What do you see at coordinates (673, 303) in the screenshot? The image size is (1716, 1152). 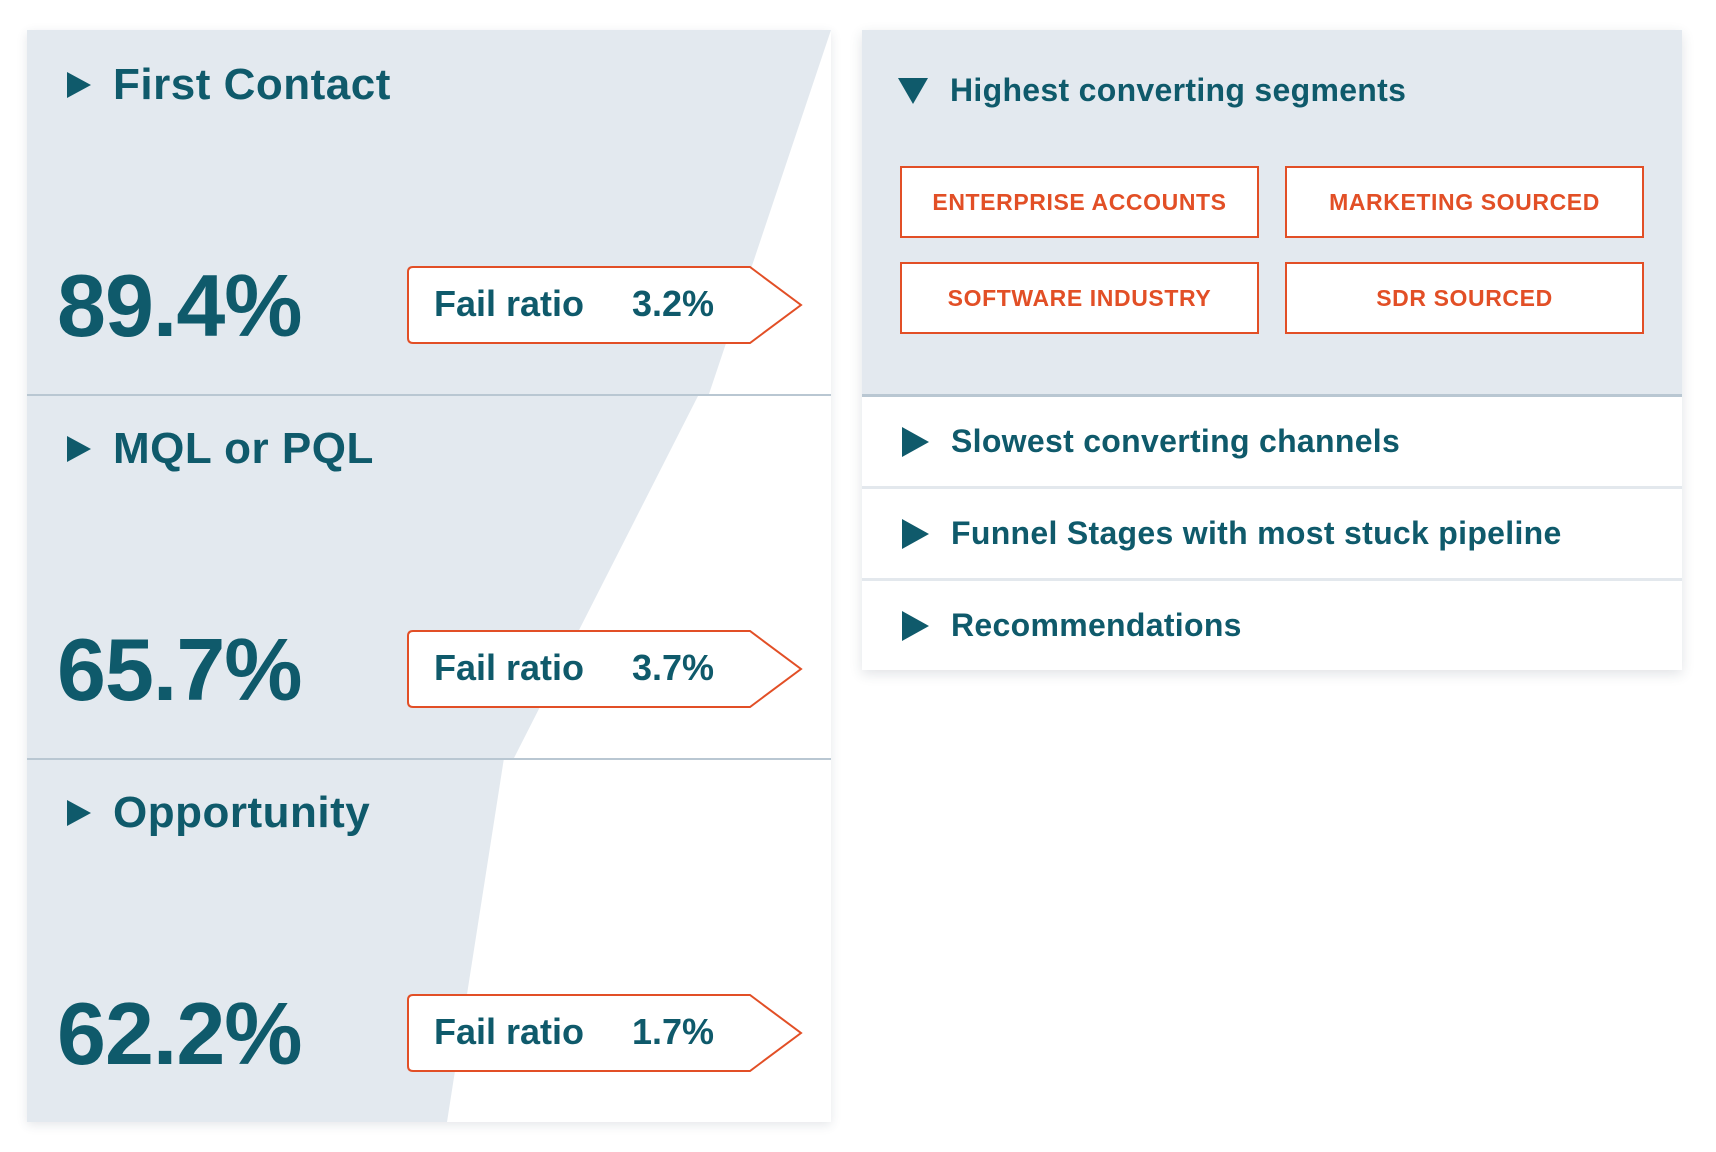 I see `fail-ratio-value: 3.2%` at bounding box center [673, 303].